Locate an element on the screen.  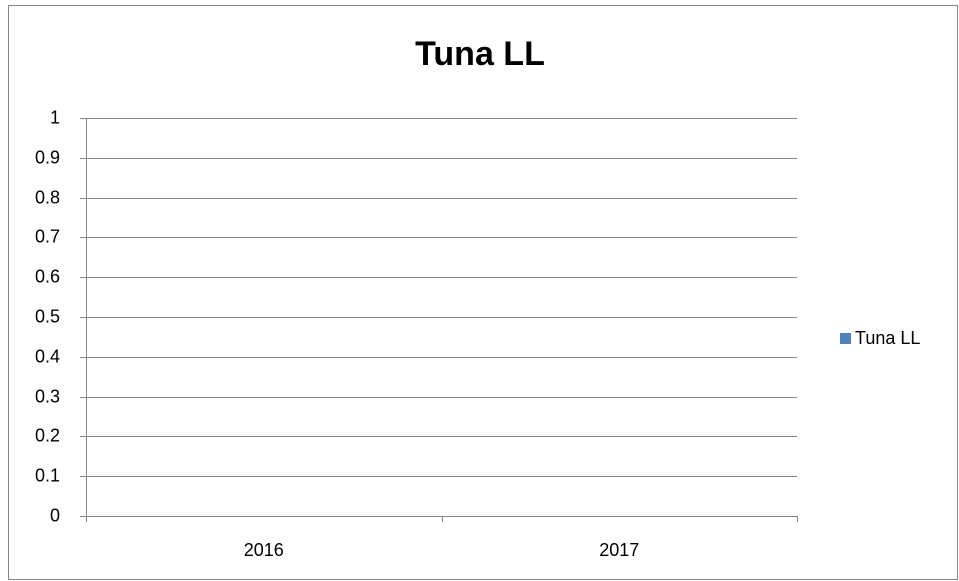
y-tick-label: 1 is located at coordinates (55, 117).